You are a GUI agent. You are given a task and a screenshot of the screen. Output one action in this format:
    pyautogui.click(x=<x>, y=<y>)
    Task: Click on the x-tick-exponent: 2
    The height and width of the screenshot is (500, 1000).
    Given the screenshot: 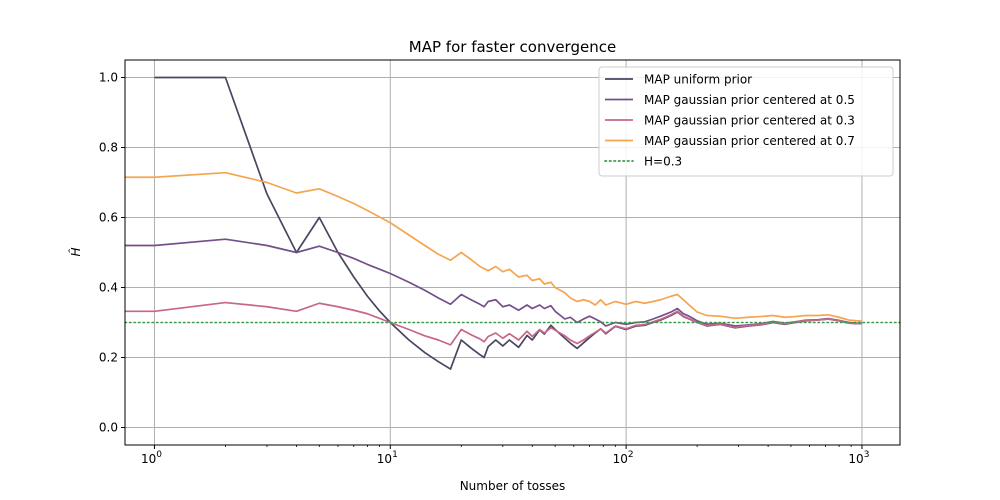 What is the action you would take?
    pyautogui.click(x=631, y=455)
    